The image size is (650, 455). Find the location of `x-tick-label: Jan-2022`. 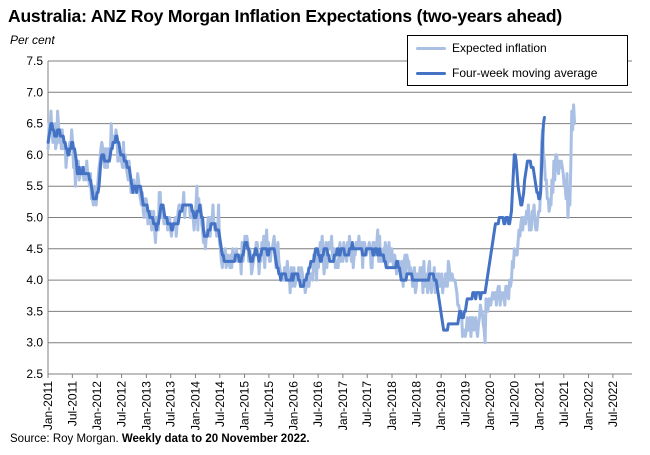

x-tick-label: Jan-2022 is located at coordinates (589, 405).